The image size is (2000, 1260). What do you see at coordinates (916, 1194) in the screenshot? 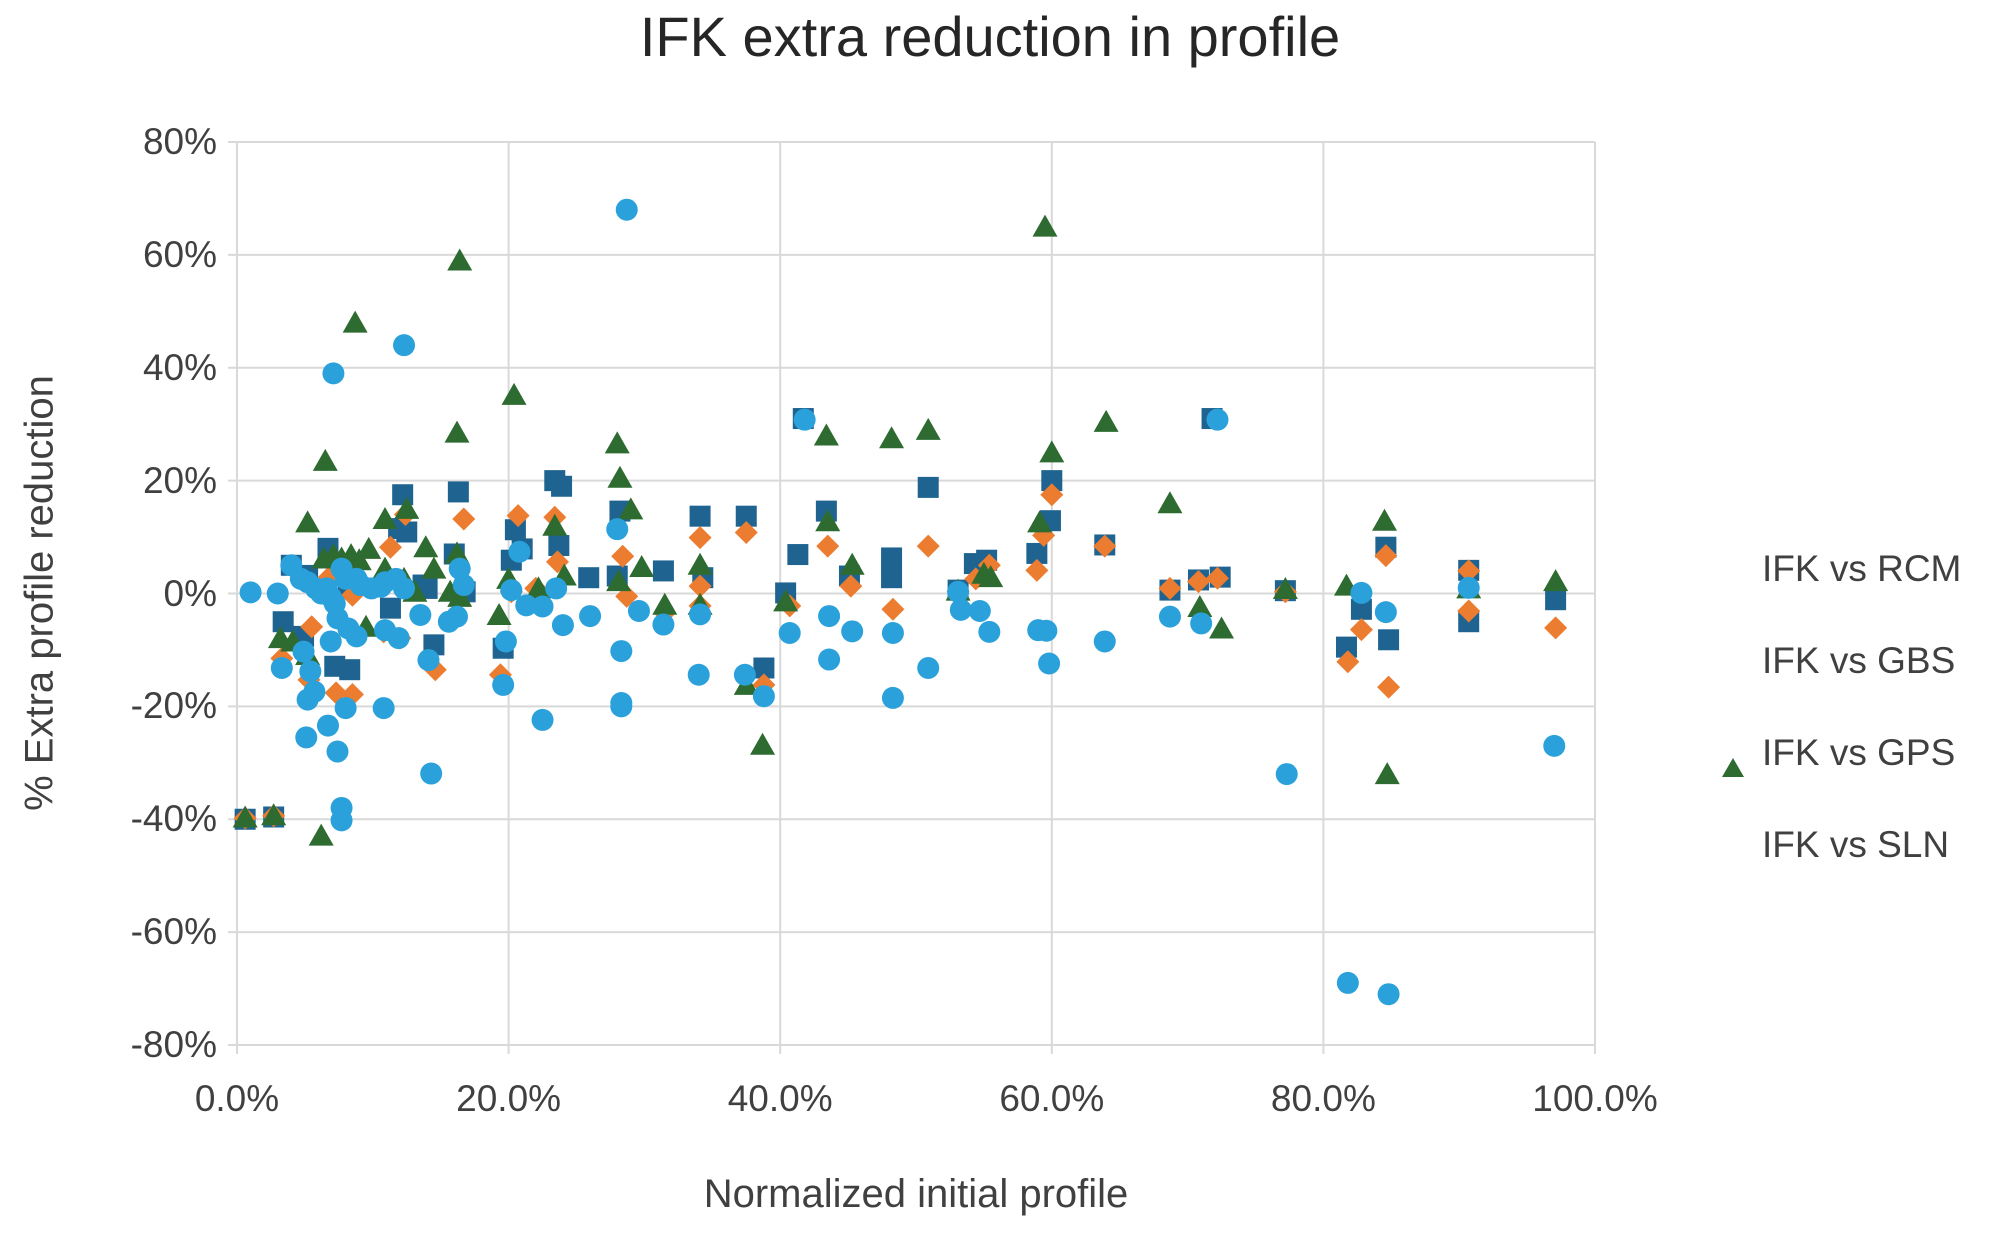
I see `x-axis-title: Normalized initial profile` at bounding box center [916, 1194].